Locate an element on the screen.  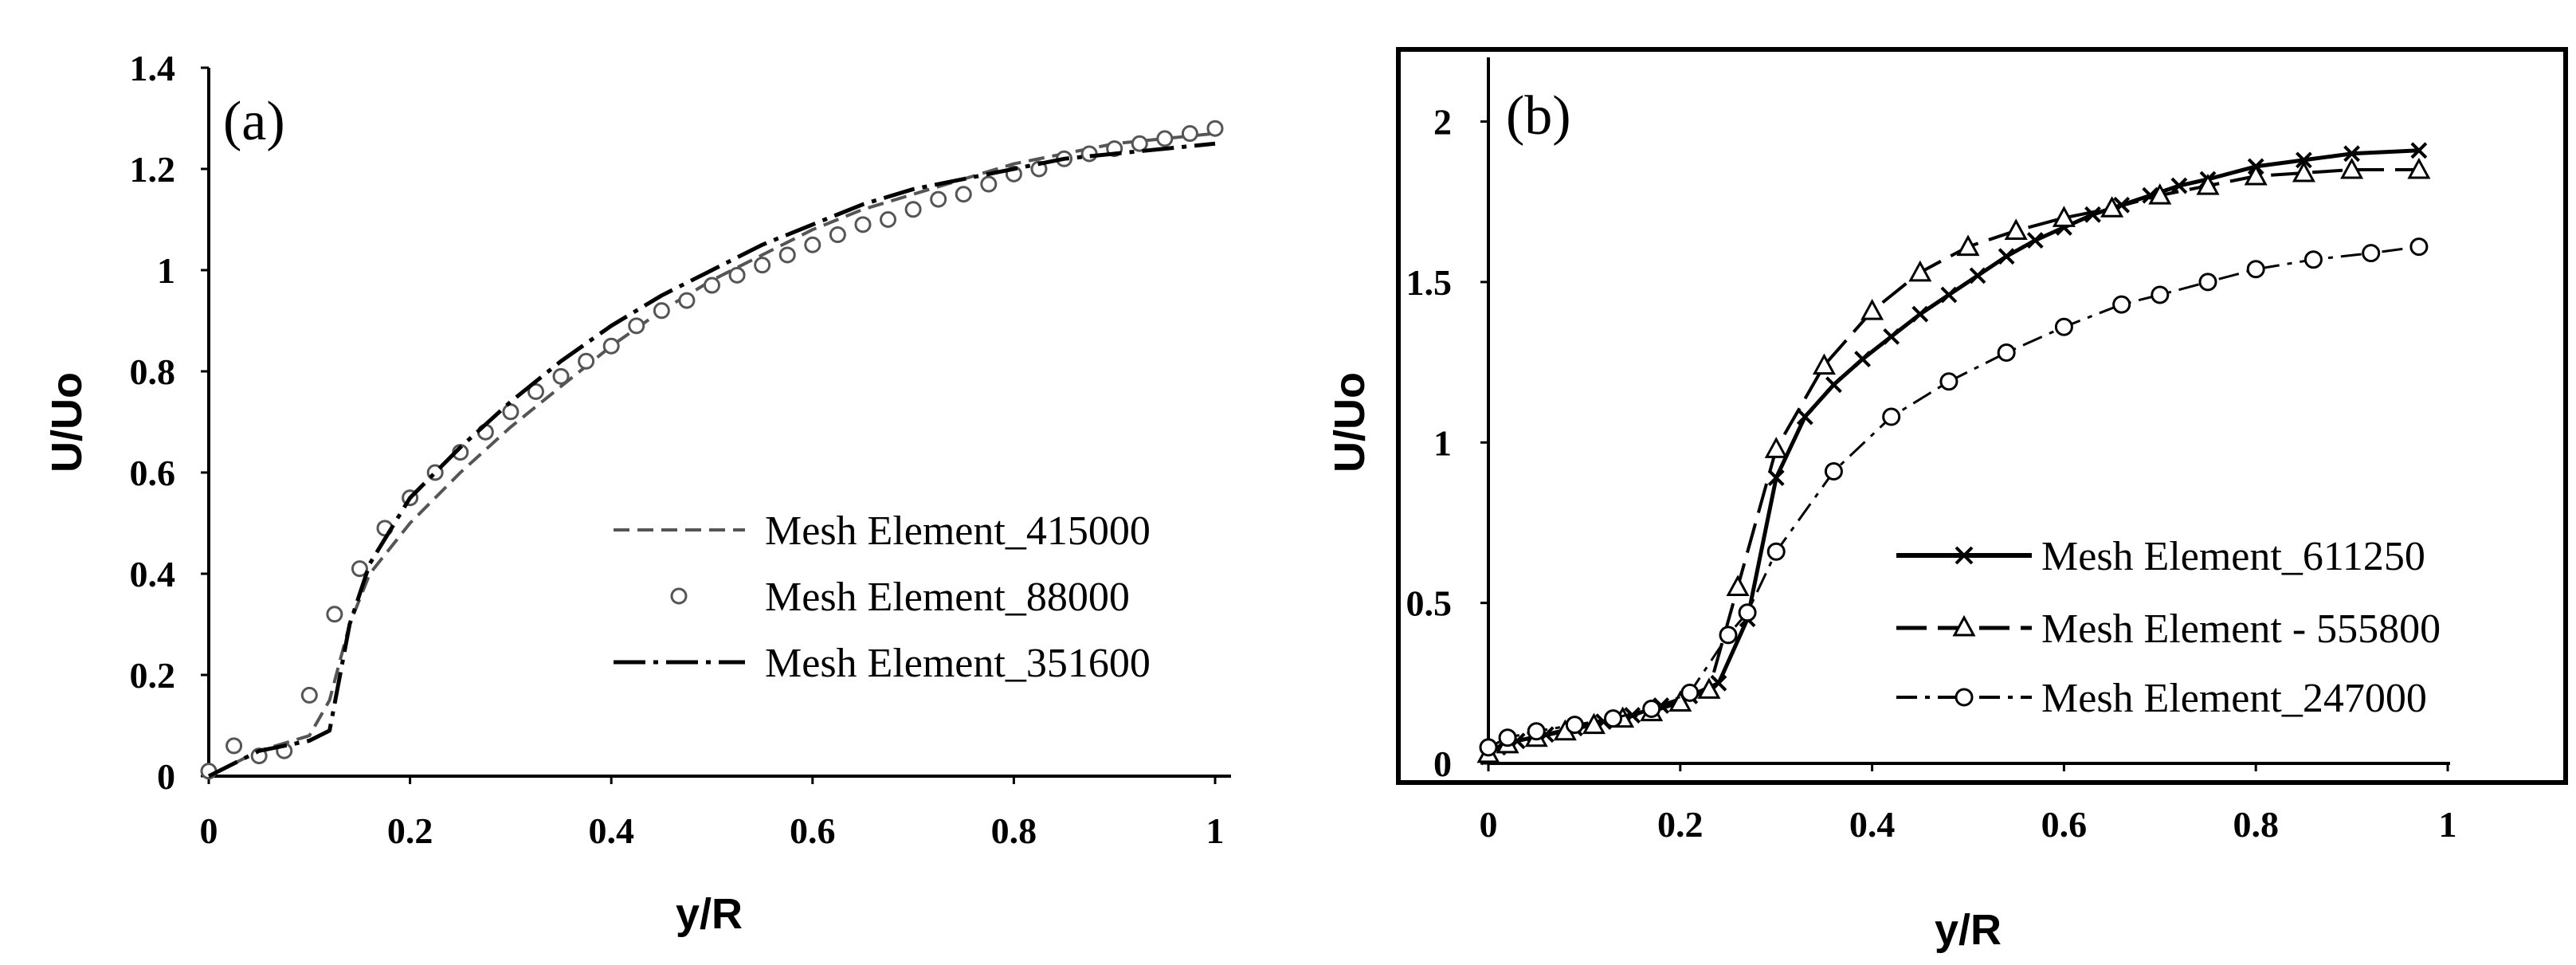
legend-a-label-351600: Mesh Element_351600 is located at coordinates (958, 663).